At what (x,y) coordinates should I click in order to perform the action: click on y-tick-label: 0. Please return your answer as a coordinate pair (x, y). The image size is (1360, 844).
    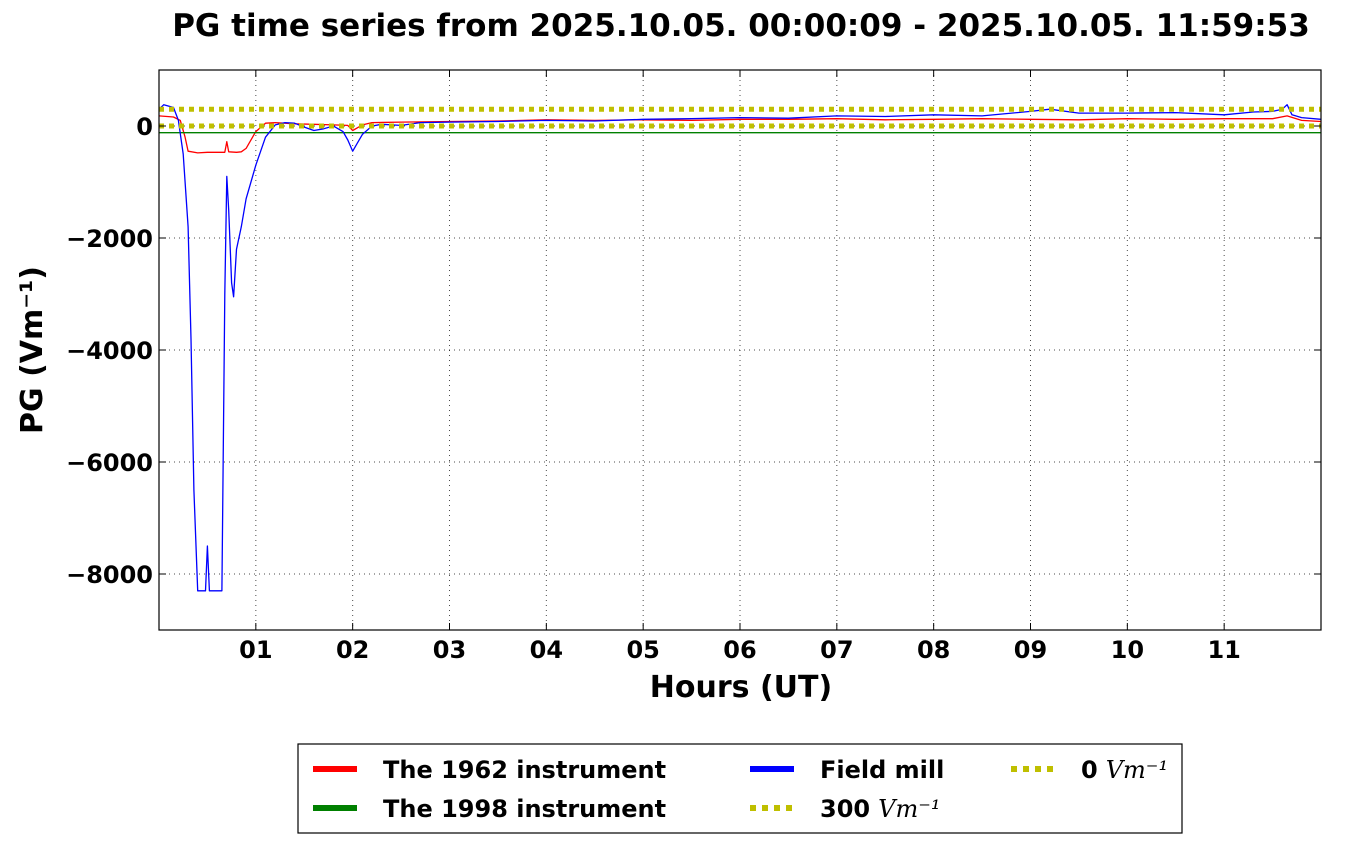
    Looking at the image, I should click on (144, 127).